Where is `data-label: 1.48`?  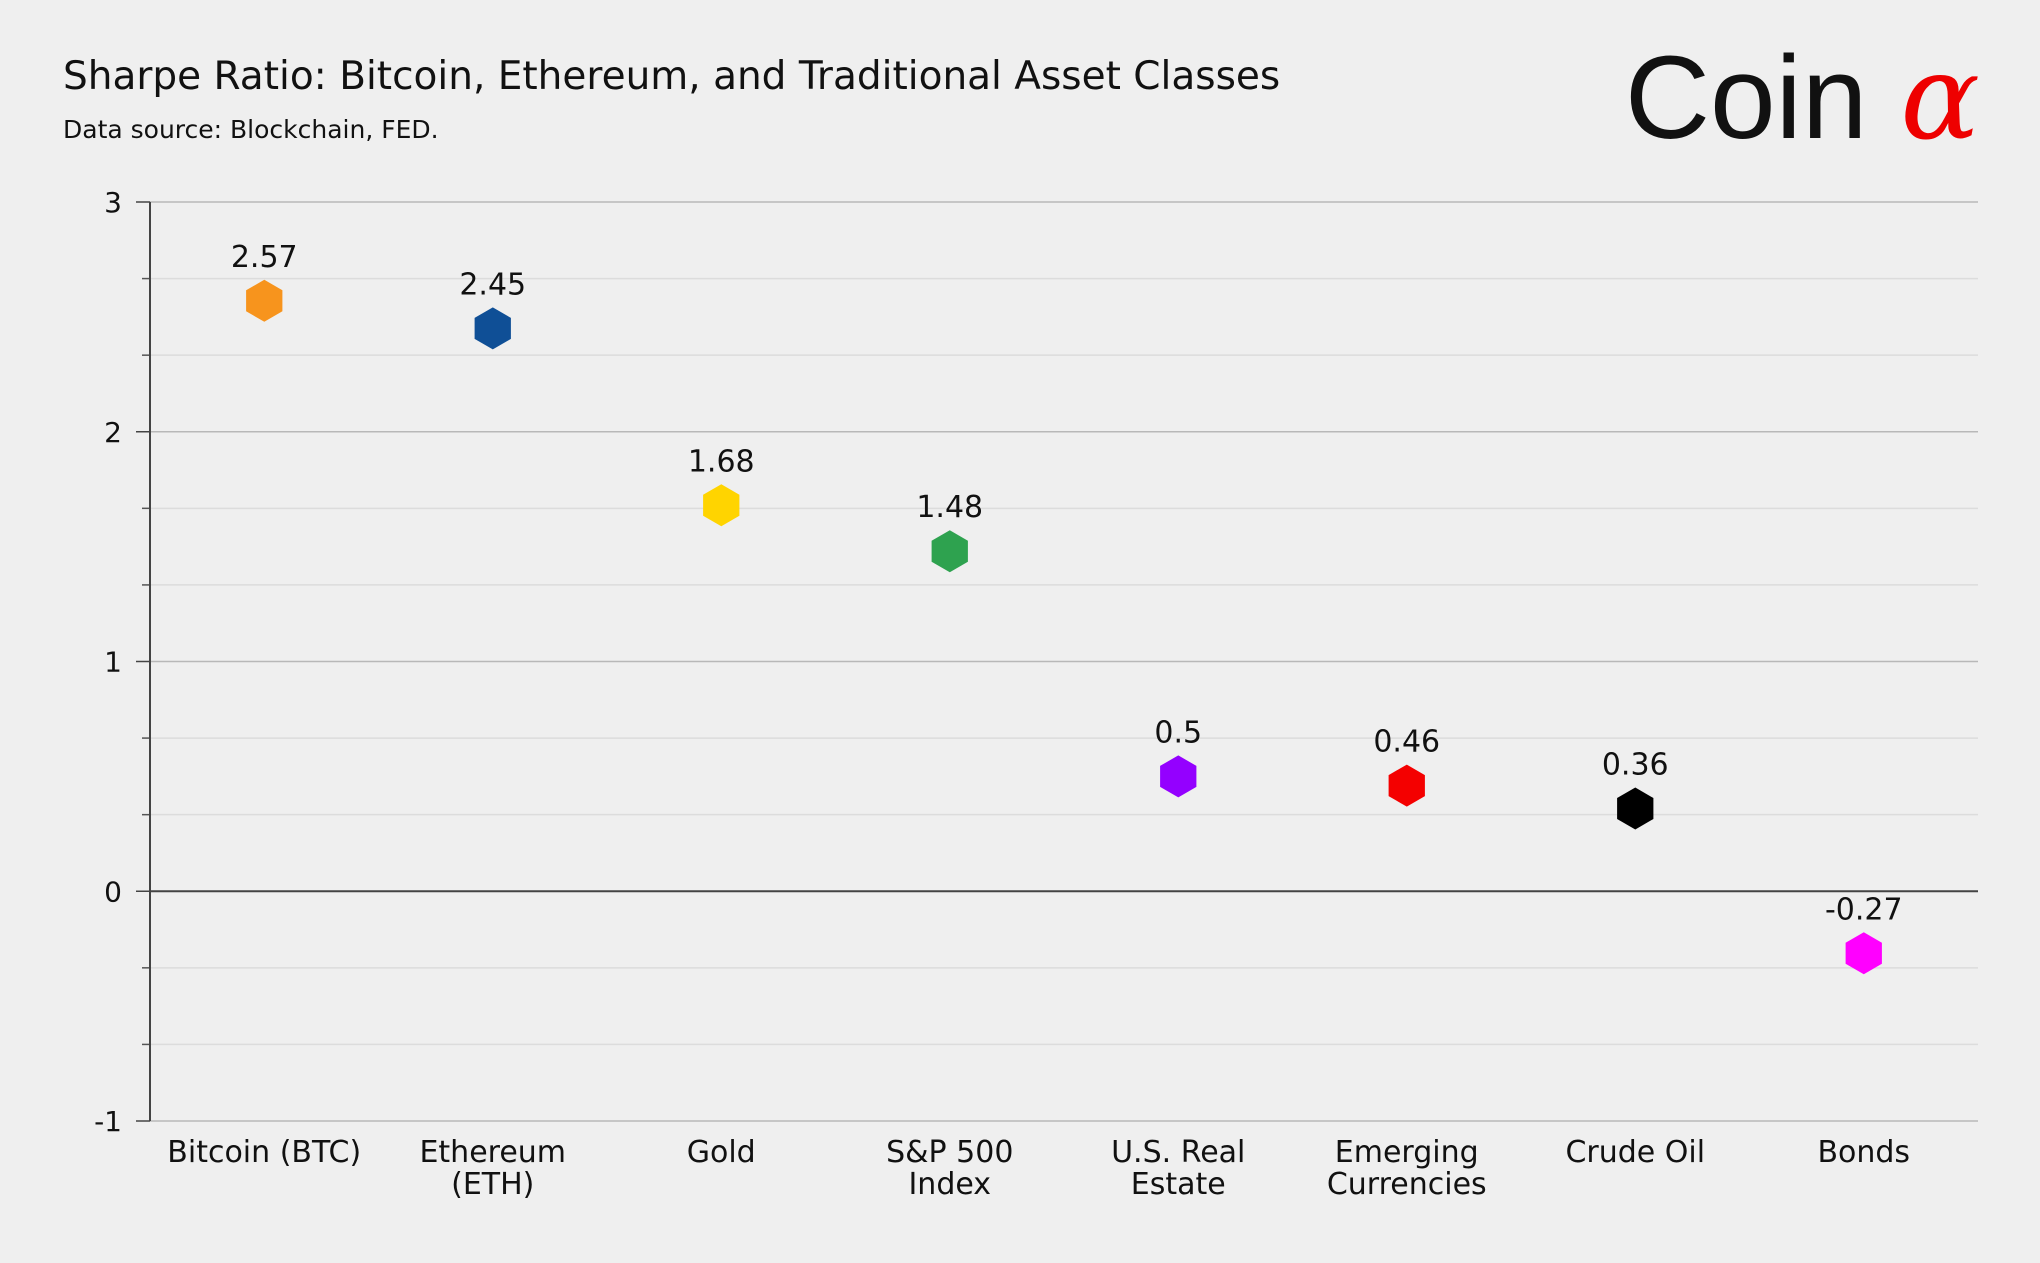
data-label: 1.48 is located at coordinates (949, 507).